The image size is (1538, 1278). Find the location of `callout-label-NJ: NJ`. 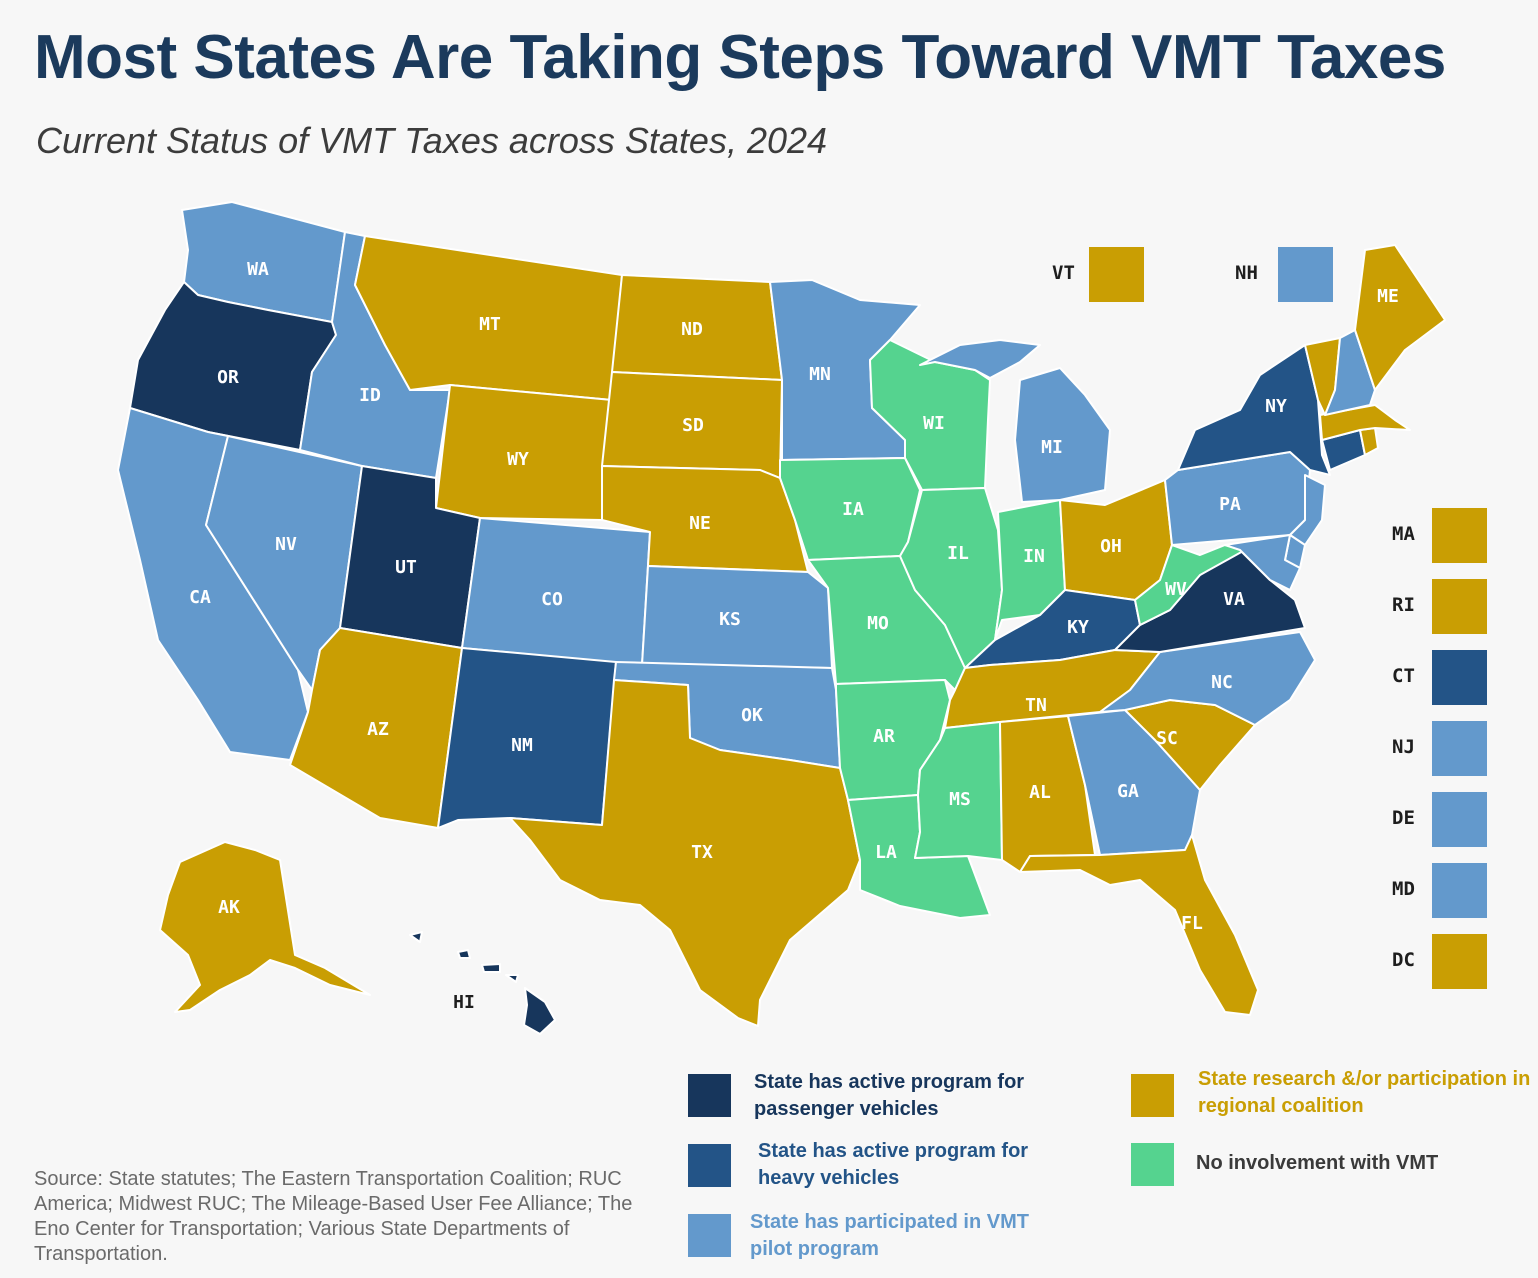

callout-label-NJ: NJ is located at coordinates (1403, 747).